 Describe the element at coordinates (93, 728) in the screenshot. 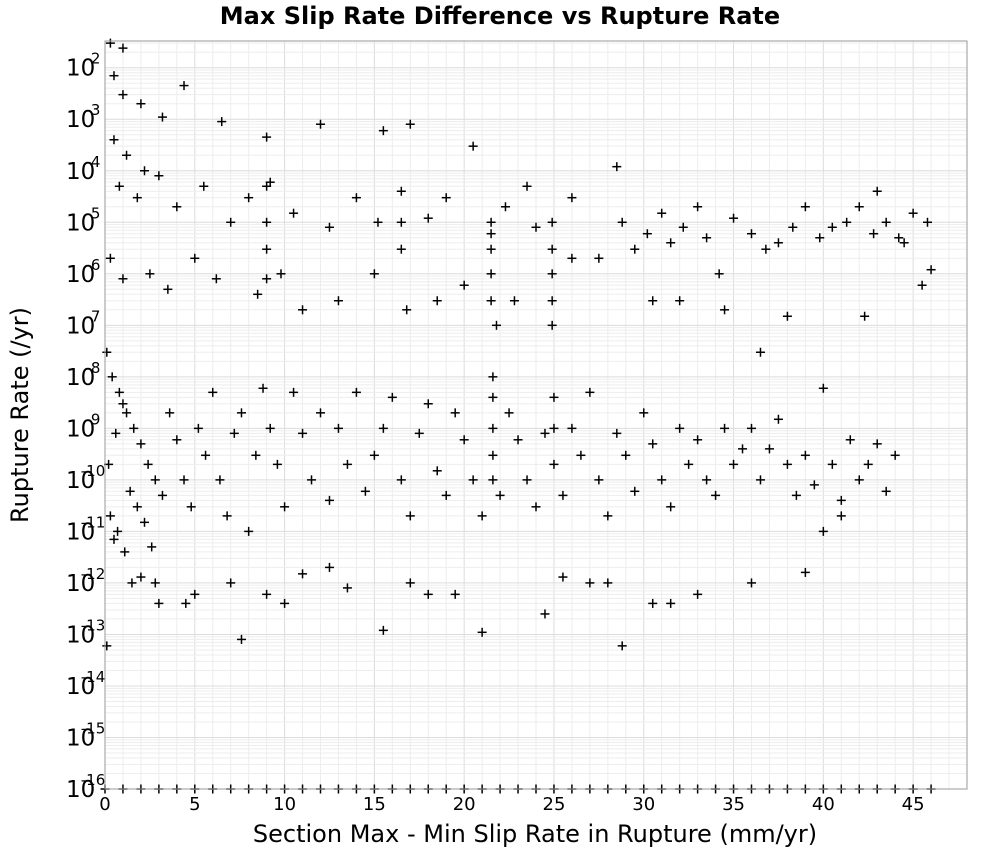

I see `y-tick-exponent: -15` at that location.